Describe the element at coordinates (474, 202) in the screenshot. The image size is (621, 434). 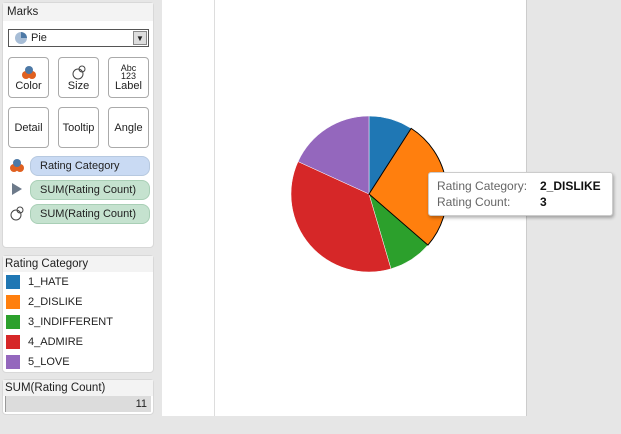
I see `tooltip-key-count: Rating Count:` at that location.